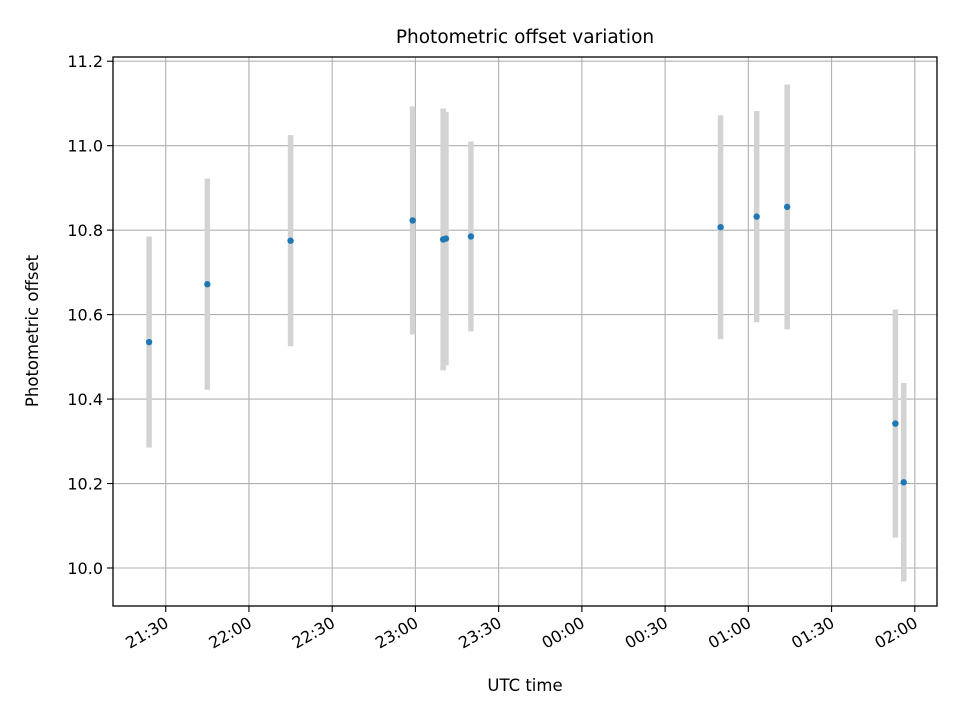 The image size is (960, 720). Describe the element at coordinates (525, 37) in the screenshot. I see `chart-title: Photometric offset variation` at that location.